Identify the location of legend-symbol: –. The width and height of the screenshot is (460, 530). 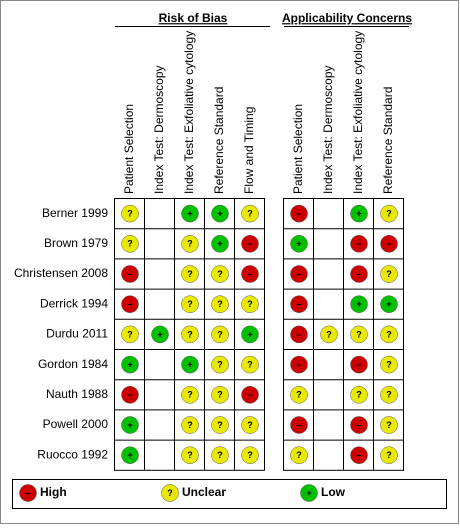
(27, 493).